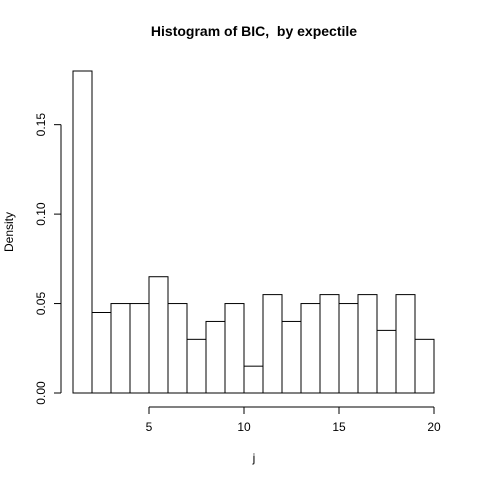 Image resolution: width=480 pixels, height=480 pixels. Describe the element at coordinates (41, 125) in the screenshot. I see `y-tick-label: 0.15` at that location.